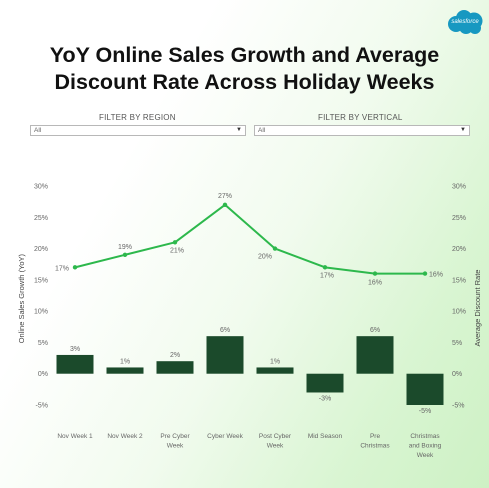 This screenshot has width=489, height=488. I want to click on x-tick-label: Nov Week 2, so click(125, 436).